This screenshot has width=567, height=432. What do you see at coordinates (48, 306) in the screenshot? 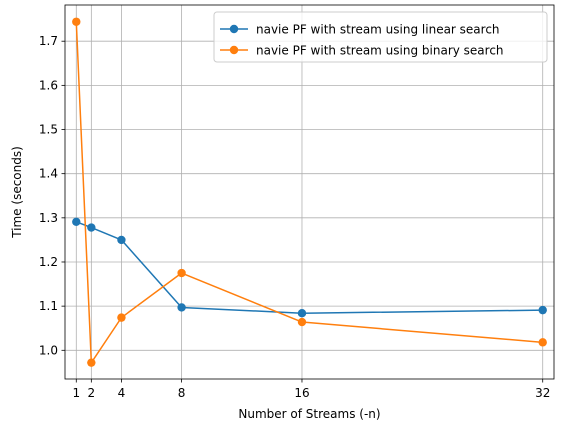
I see `y-tick-label: 1.1` at bounding box center [48, 306].